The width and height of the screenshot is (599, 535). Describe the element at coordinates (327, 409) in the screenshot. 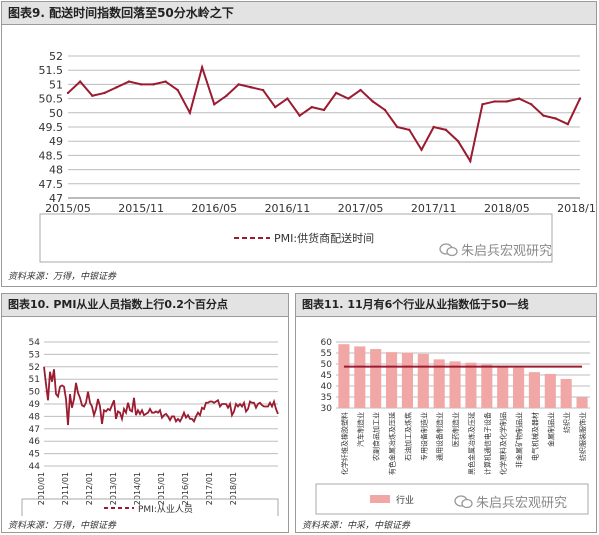

I see `y-tick-label: 30` at that location.